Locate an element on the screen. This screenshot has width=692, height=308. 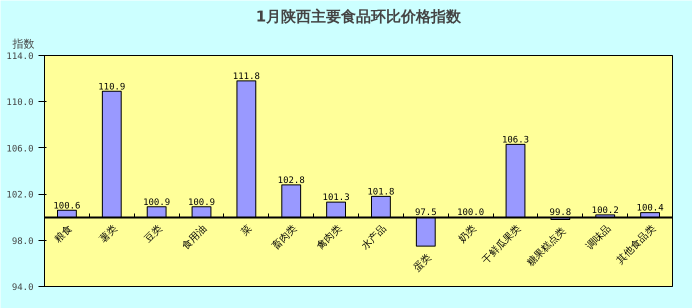
y-tick-label: 114.0 is located at coordinates (20, 57).